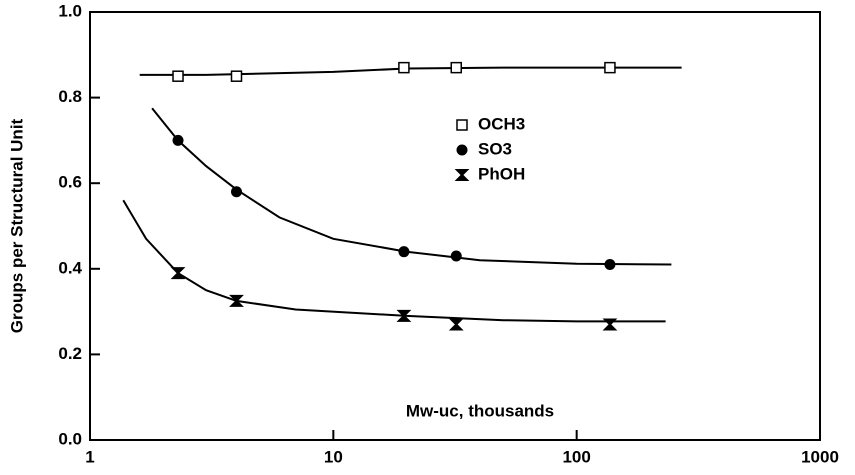  What do you see at coordinates (820, 456) in the screenshot?
I see `x-tick-label: 1000` at bounding box center [820, 456].